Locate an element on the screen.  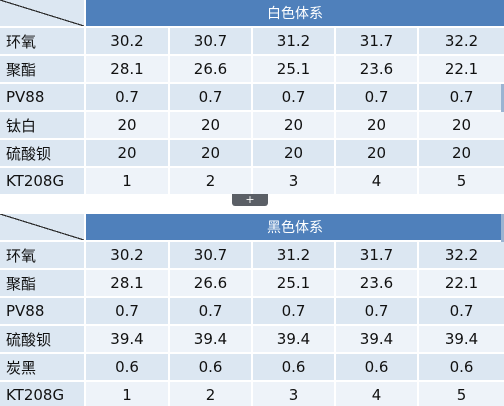
table-title: 白色体系 is located at coordinates (295, 14).